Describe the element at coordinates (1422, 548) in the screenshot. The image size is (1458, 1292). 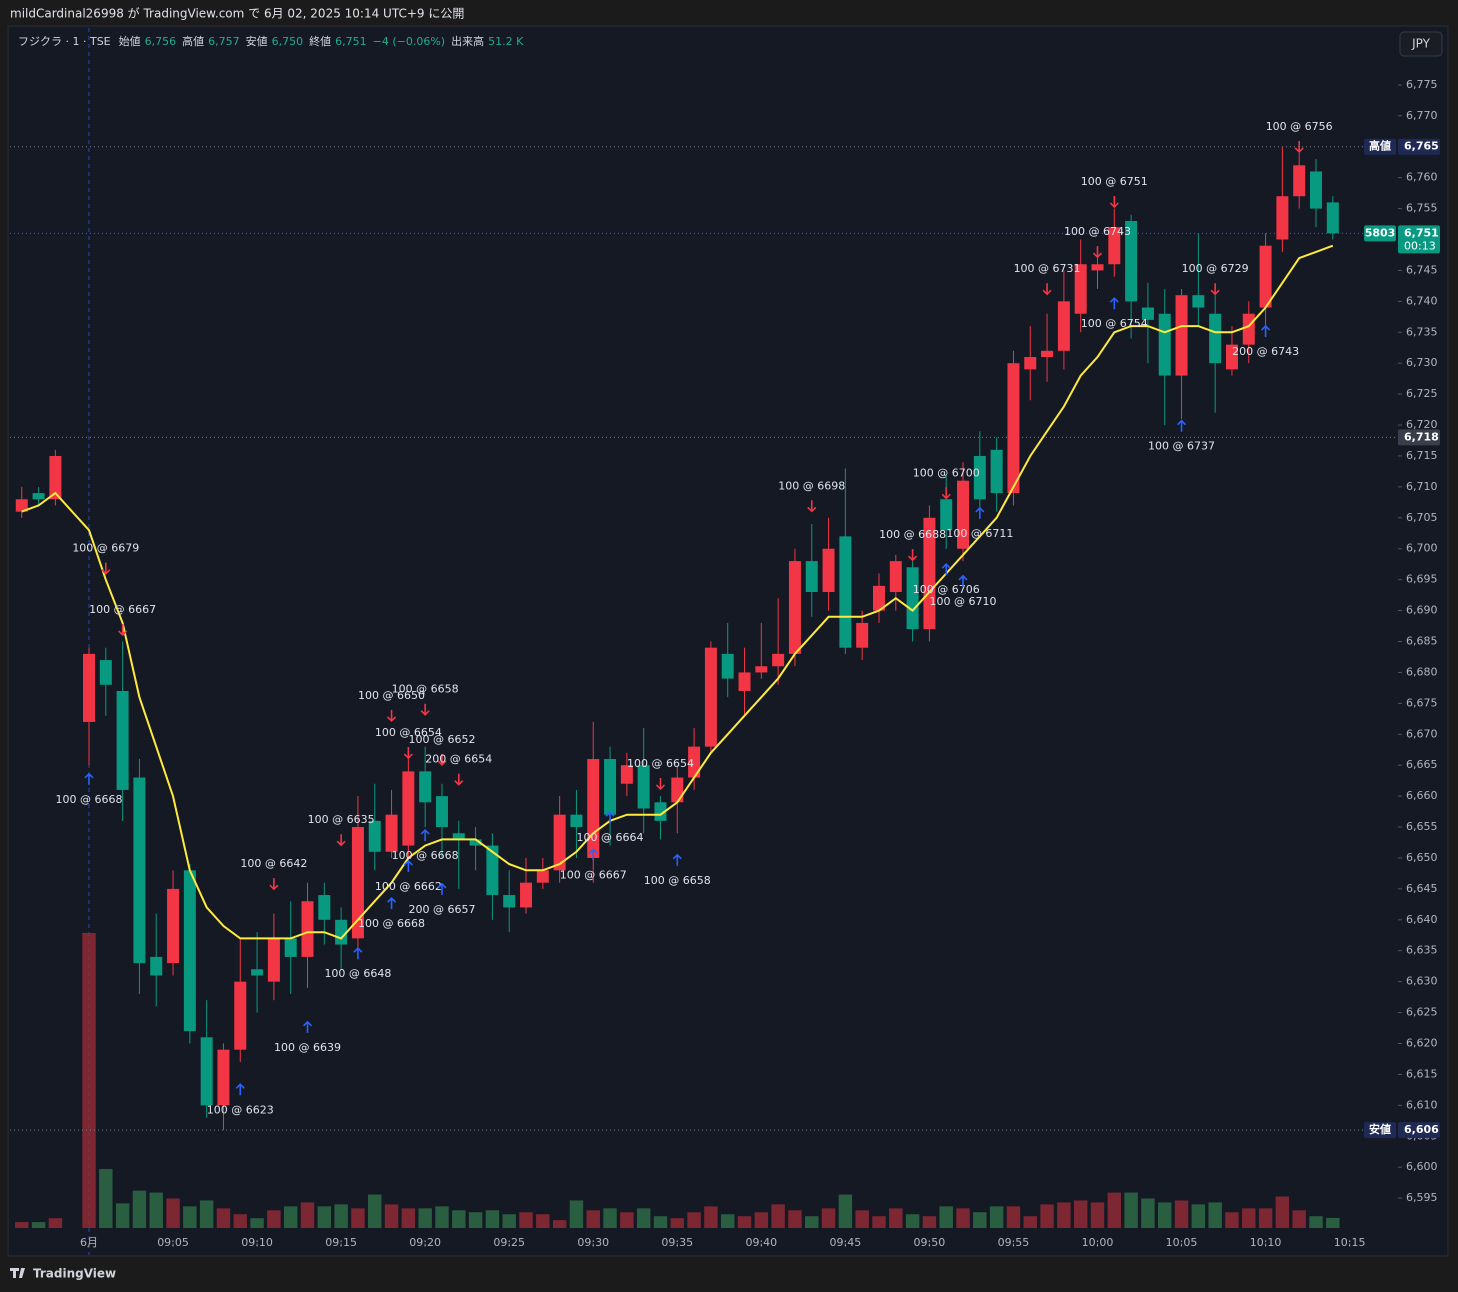
I see `y-tick-label: 6,700` at that location.